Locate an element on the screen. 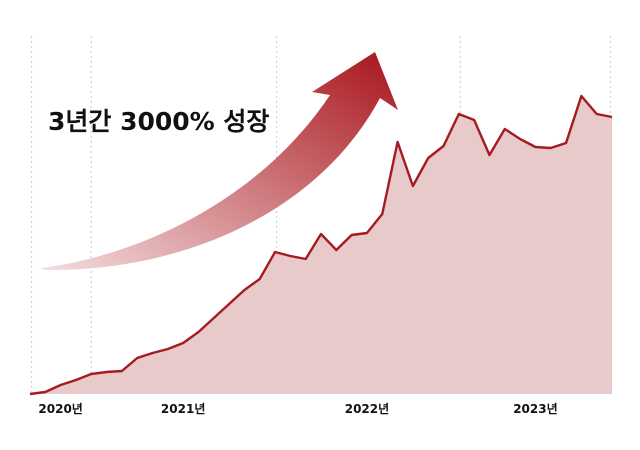 The height and width of the screenshot is (450, 640). x-tick-label: 2022년 is located at coordinates (367, 409).